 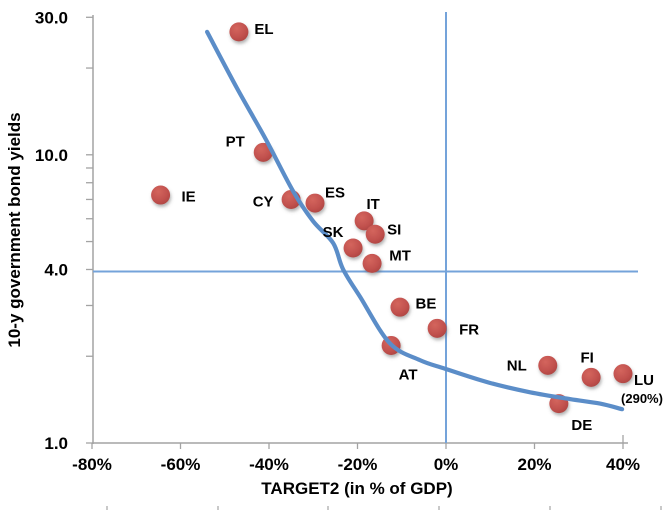 What do you see at coordinates (356, 488) in the screenshot?
I see `x-axis-title: TARGET2 (in % of GDP)` at bounding box center [356, 488].